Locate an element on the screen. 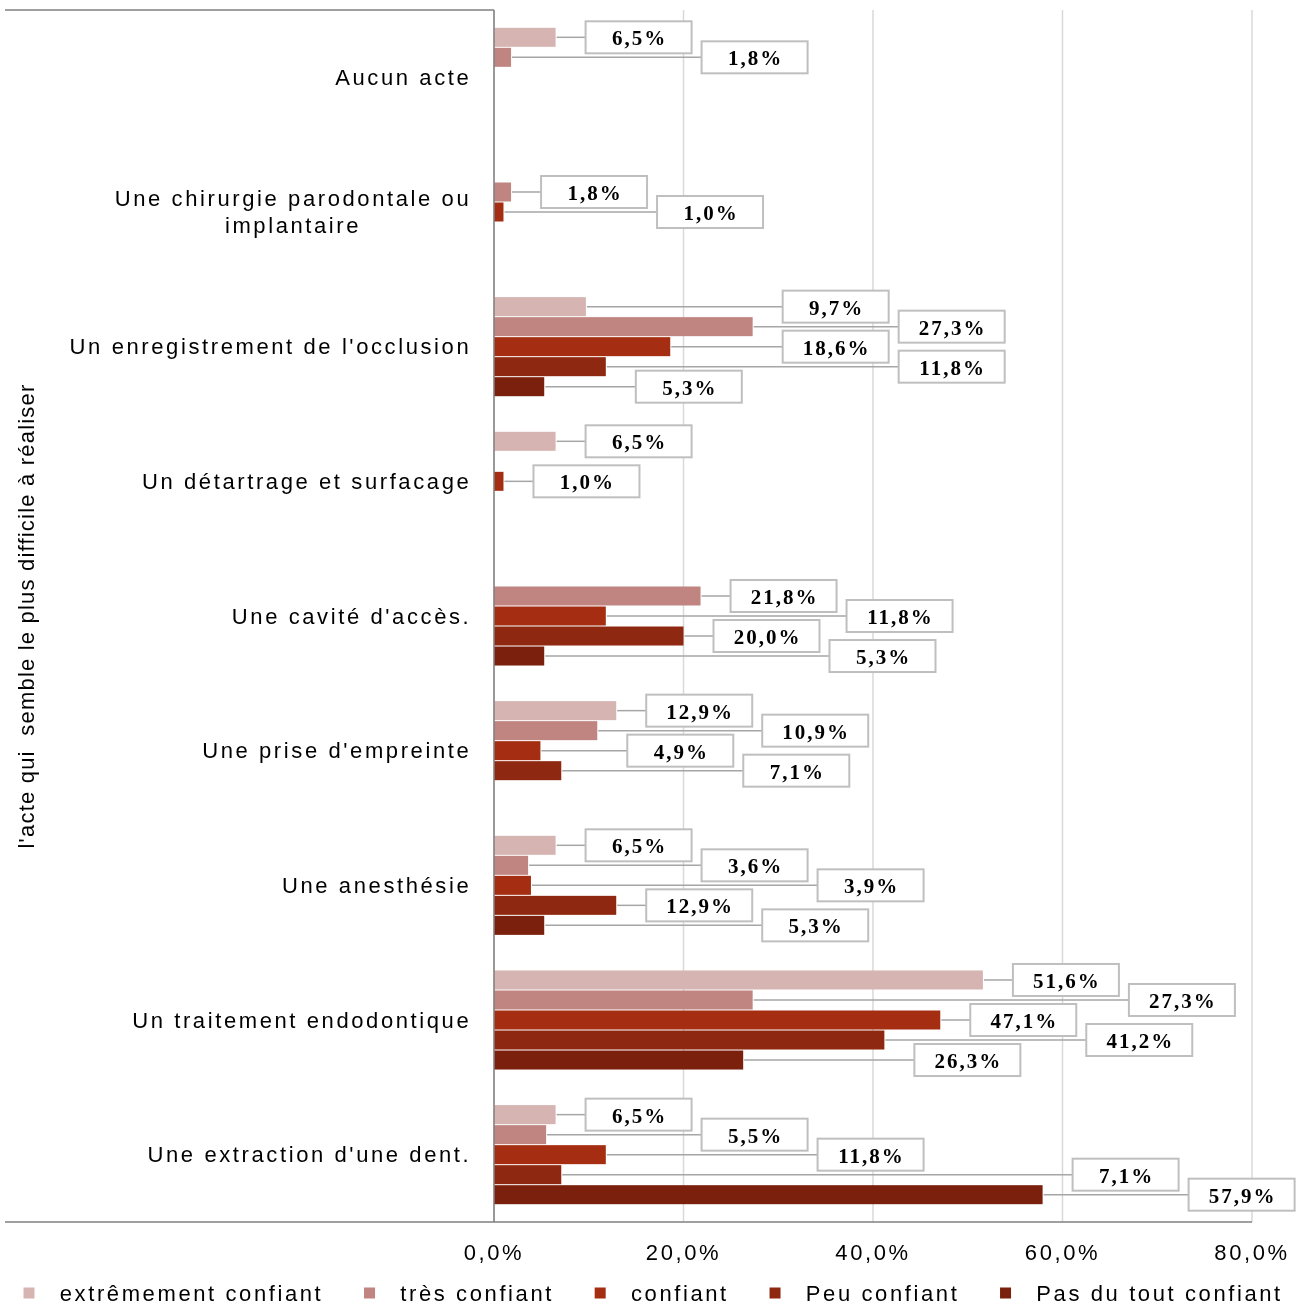  y-tick-label: Une extraction d'une dent. is located at coordinates (309, 1155).